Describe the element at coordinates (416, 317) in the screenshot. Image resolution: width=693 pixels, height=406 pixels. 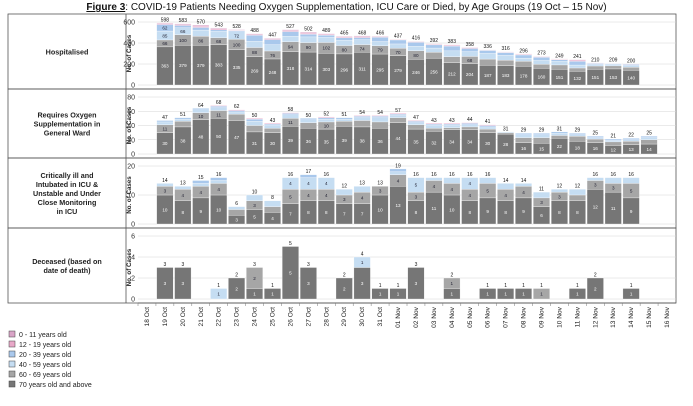
I see `x-tick-label: 02 Nov` at that location.